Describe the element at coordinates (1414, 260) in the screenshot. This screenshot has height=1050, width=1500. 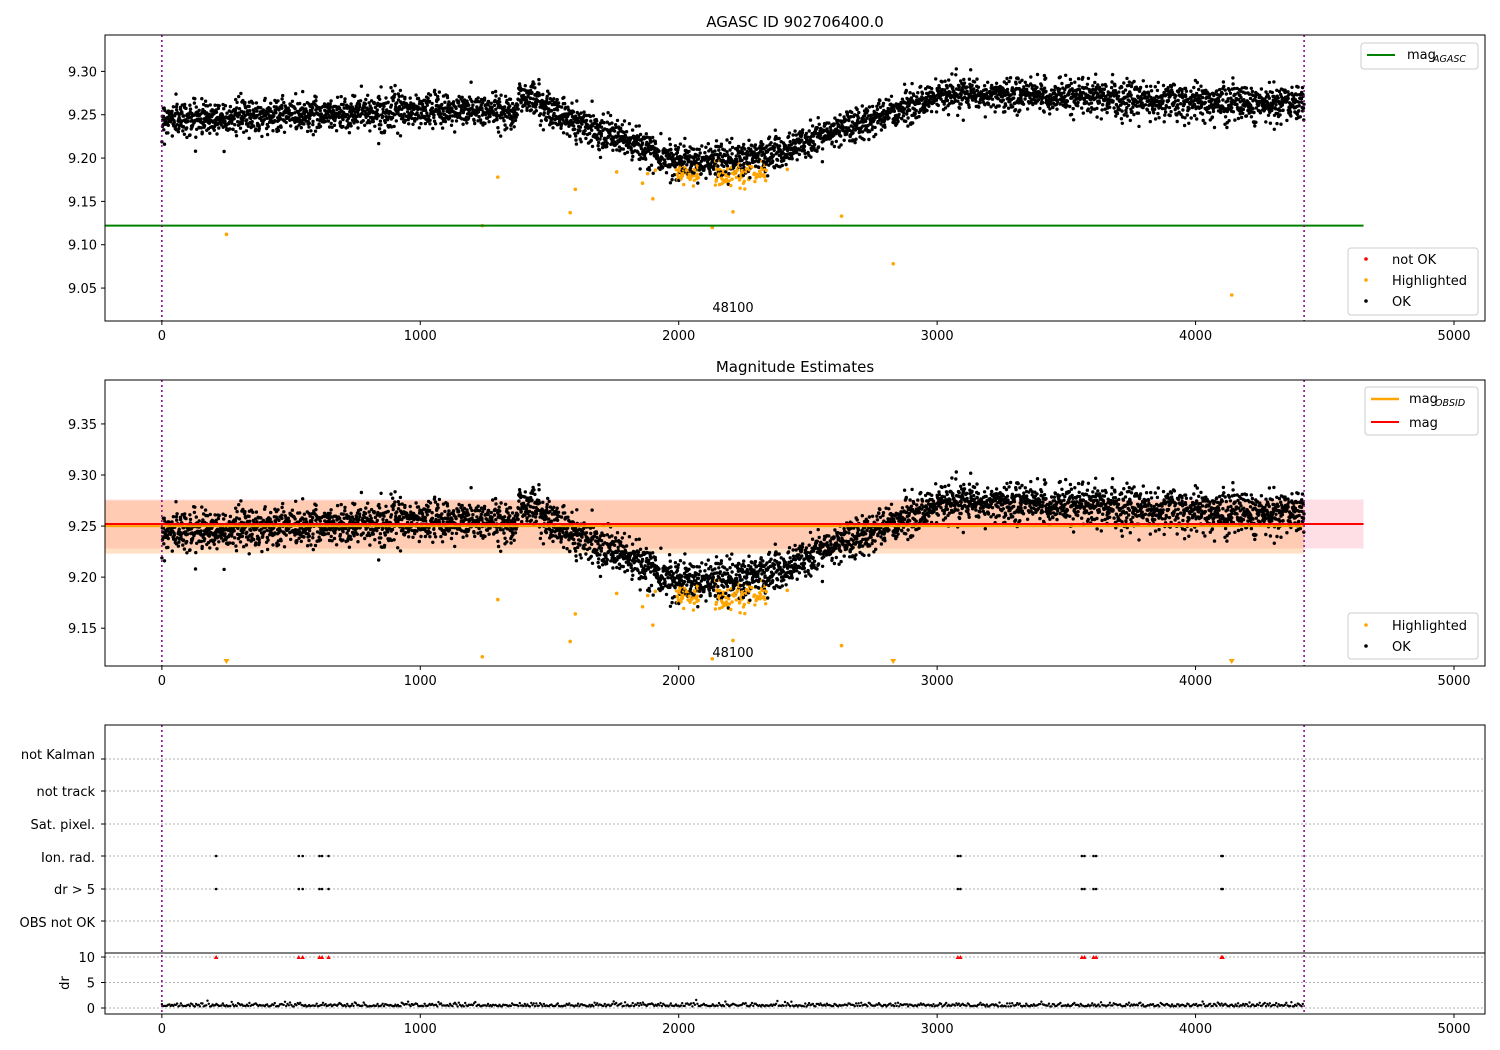
I see `legend-label-not-ok: not OK` at that location.